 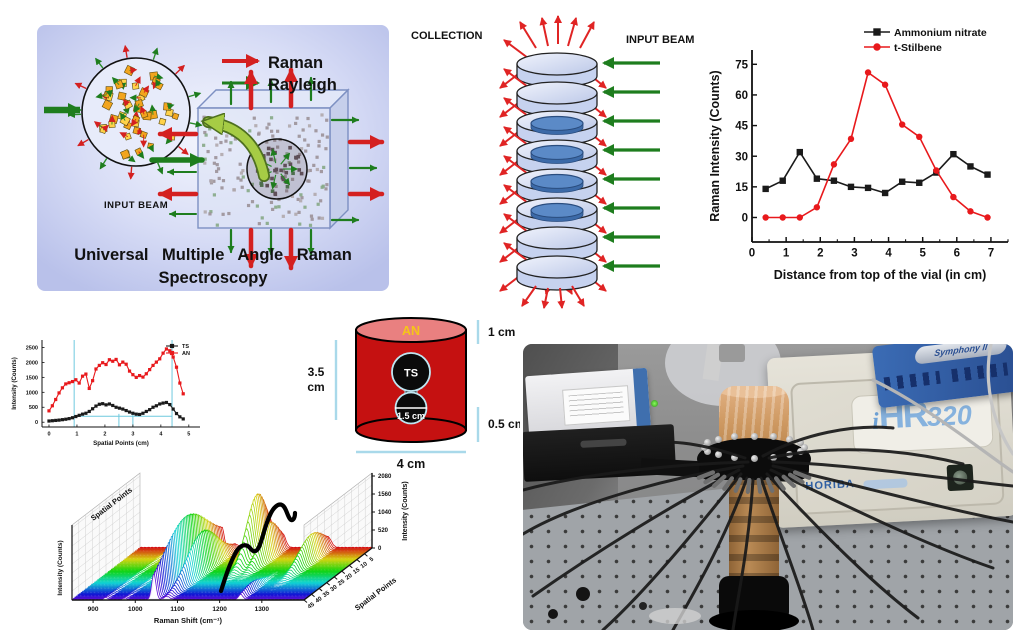 I want to click on zoom-curved-arrow, so click(x=239, y=152).